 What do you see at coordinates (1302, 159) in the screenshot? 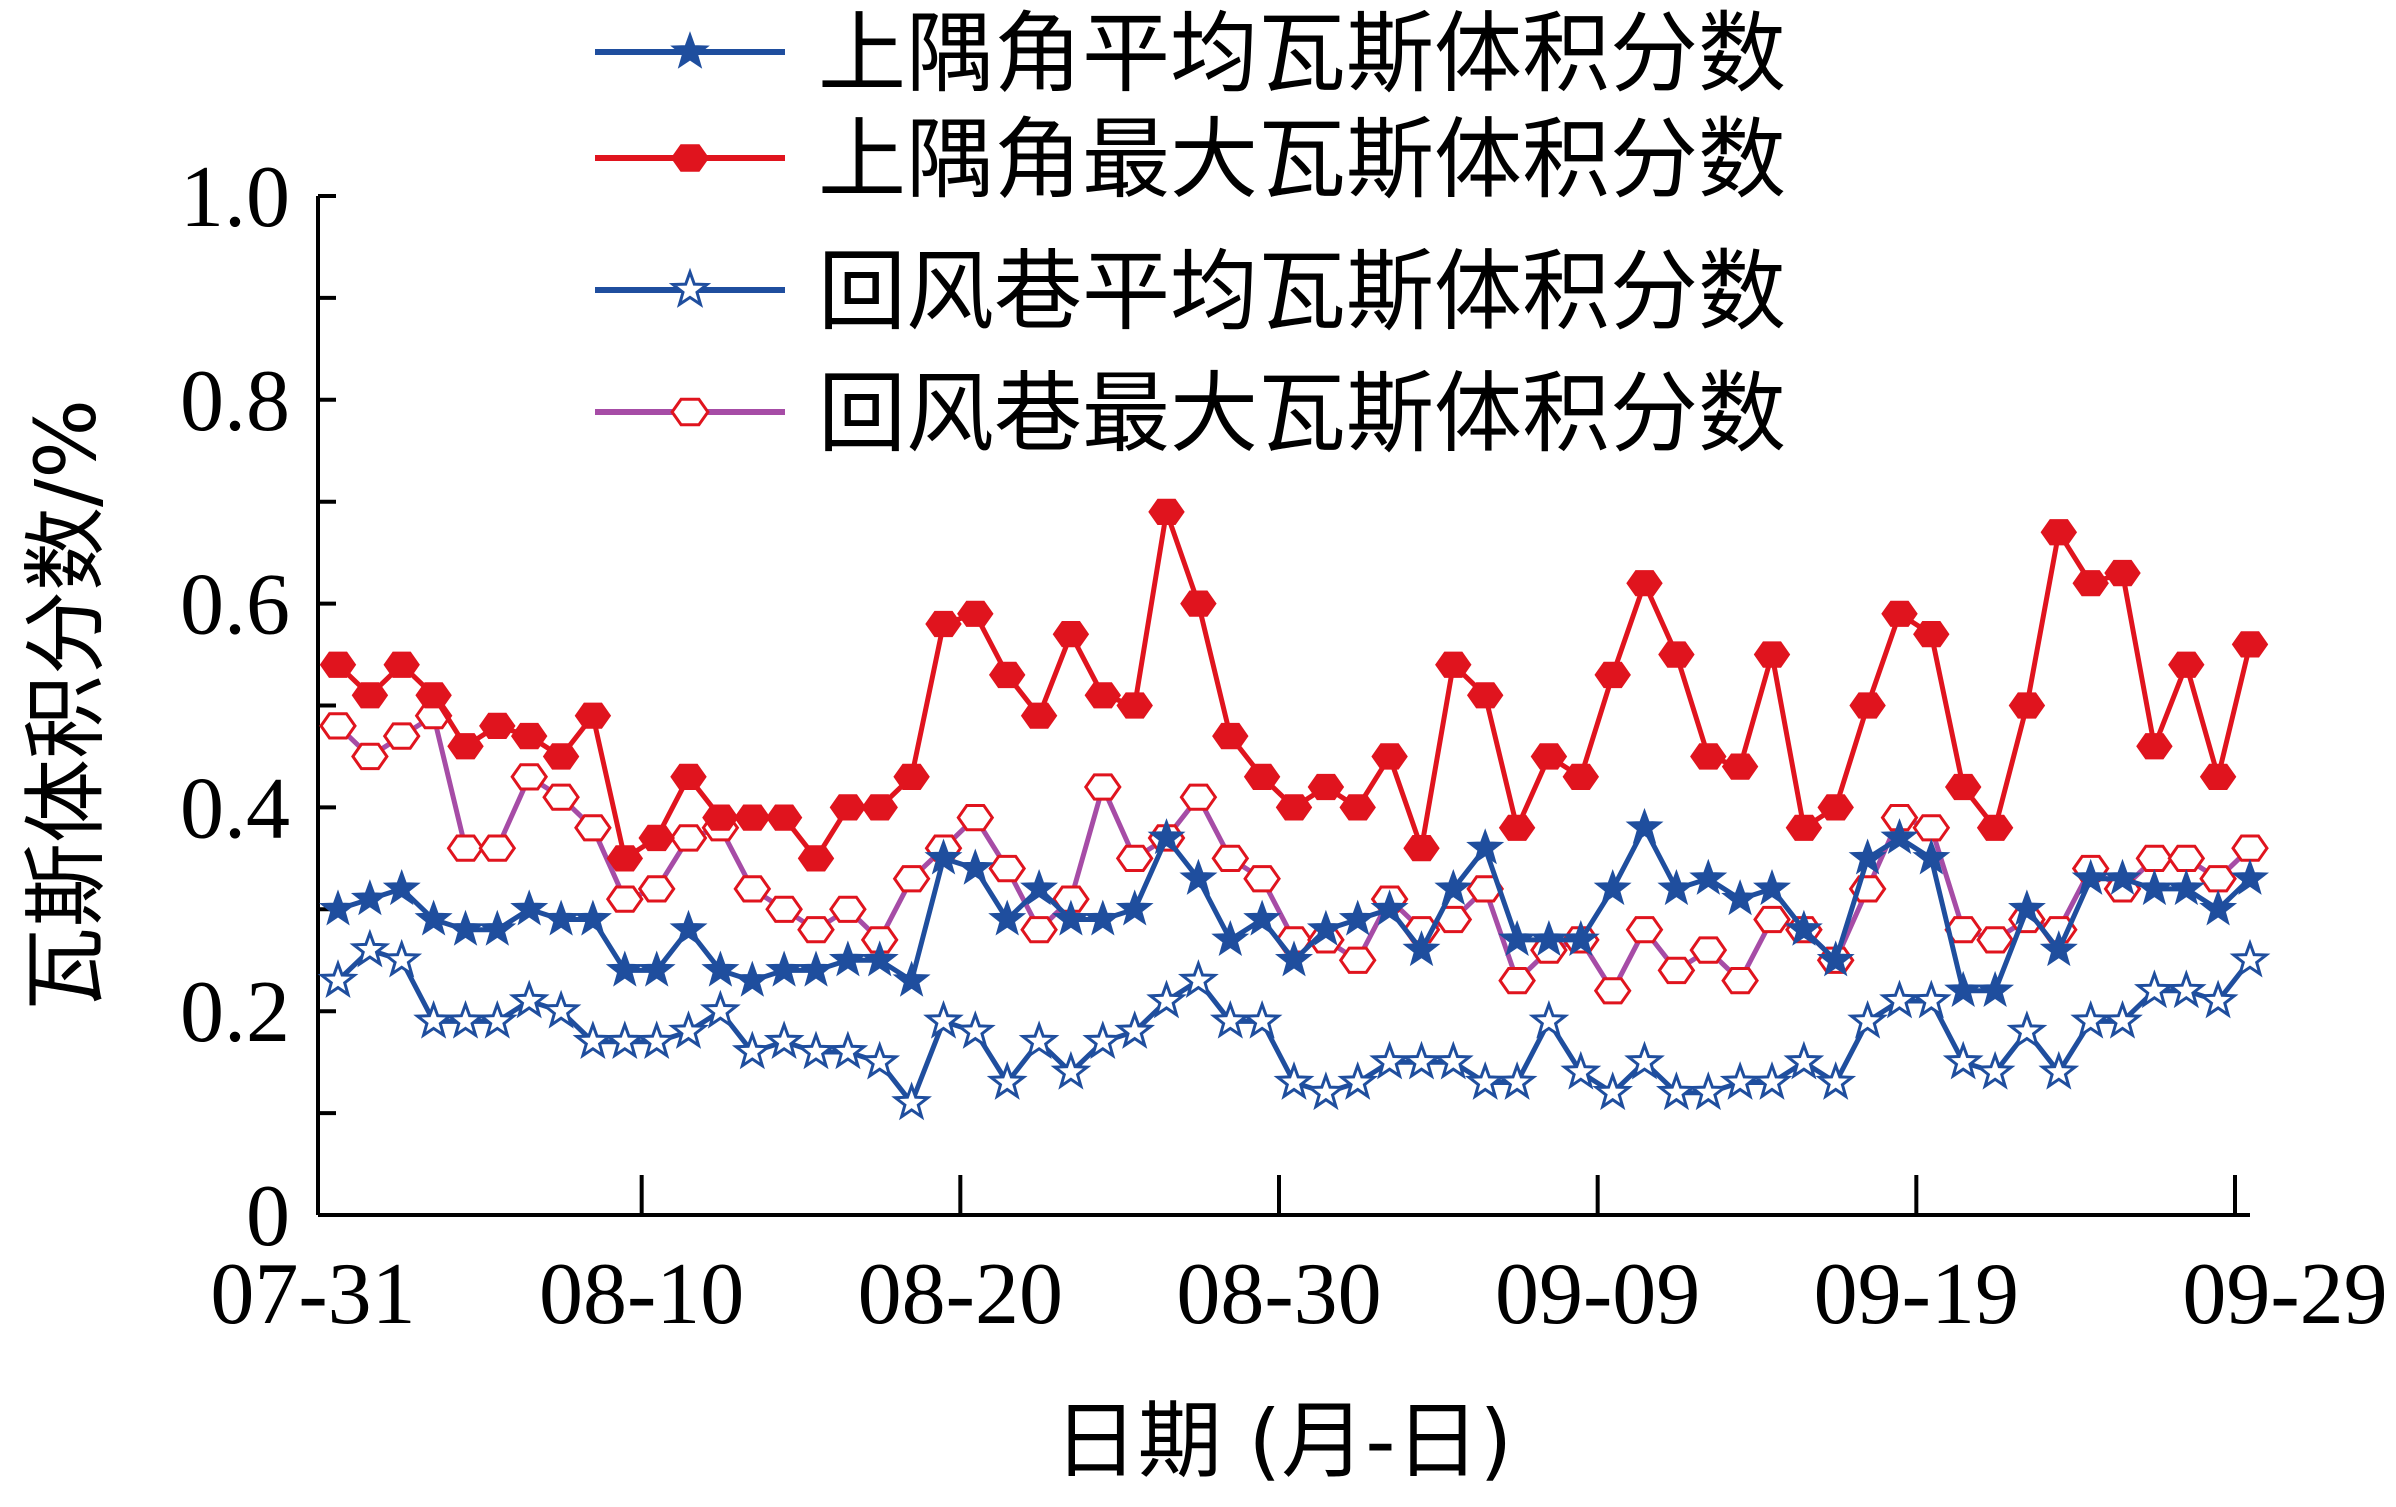
I see `legend-label: 上隅角最大瓦斯体积分数` at bounding box center [1302, 159].